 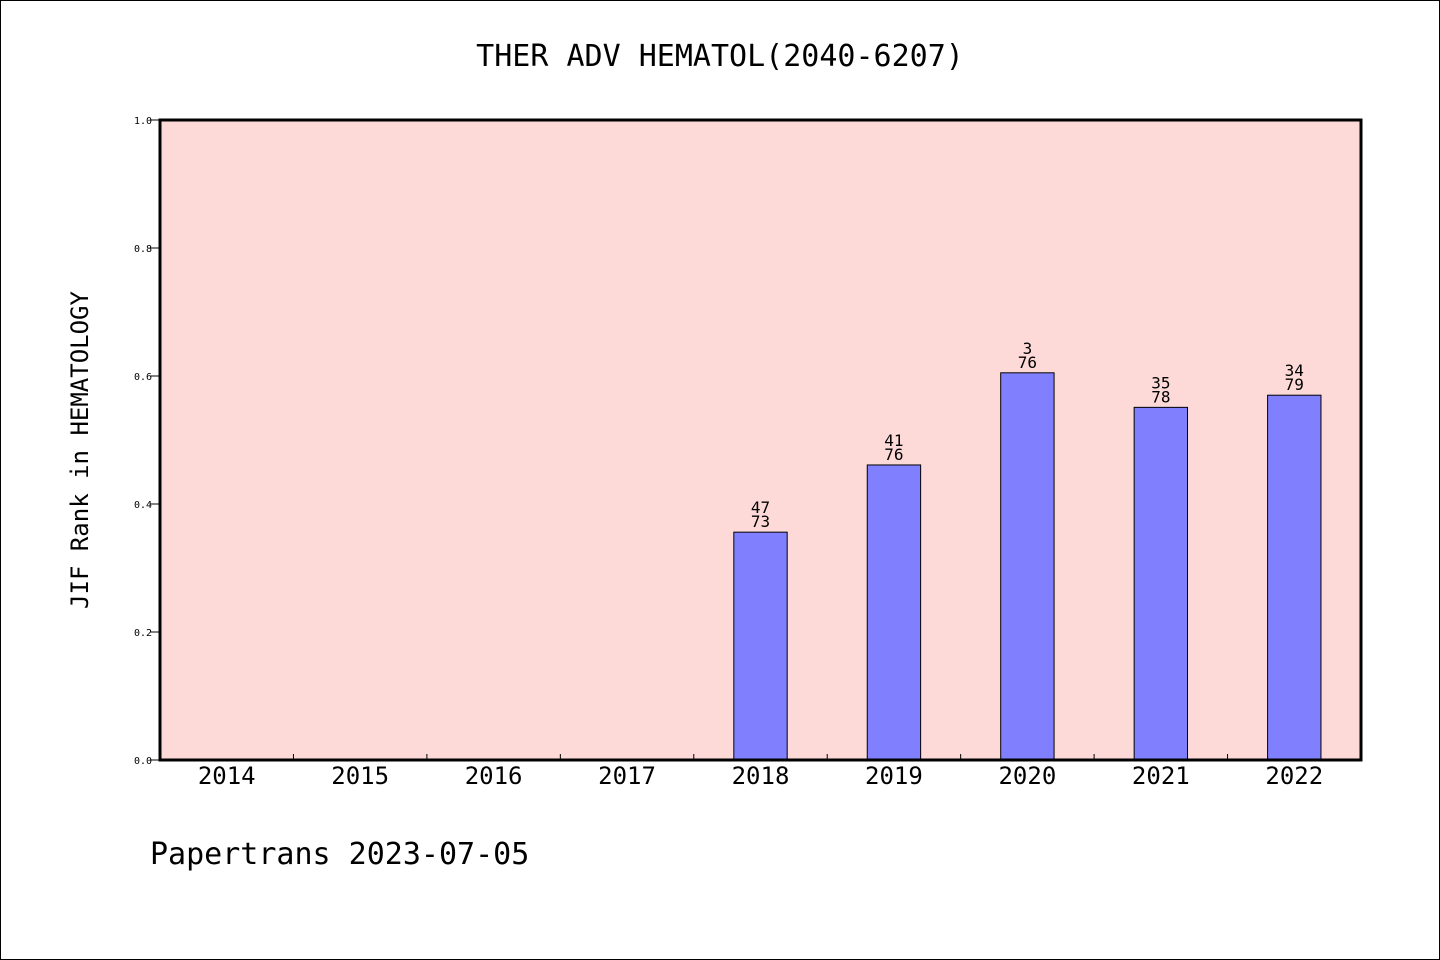 I want to click on x-tick-label: 2019, so click(x=894, y=776).